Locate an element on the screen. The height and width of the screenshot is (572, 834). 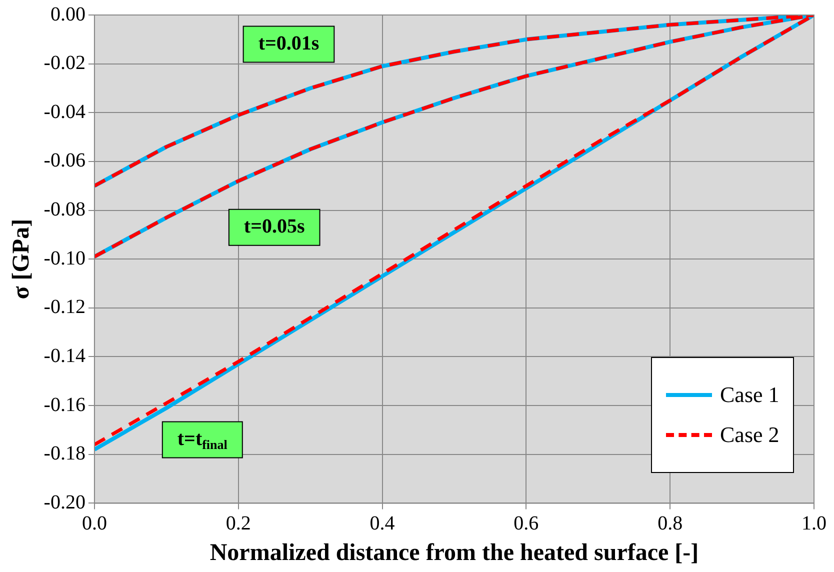
annotation: t=0.01s is located at coordinates (289, 43).